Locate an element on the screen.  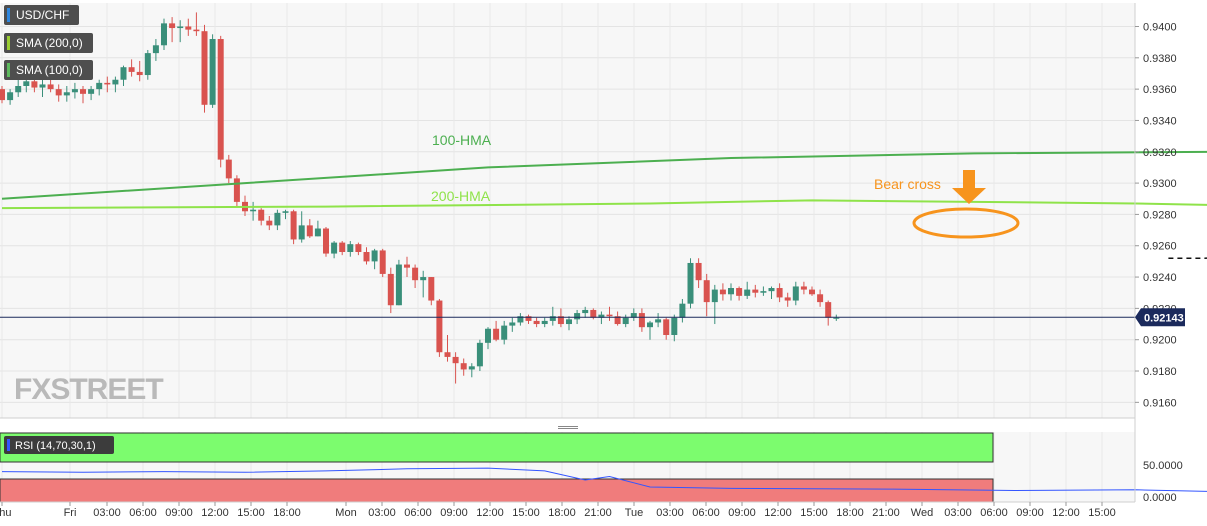
rsi-label: RSI (14,70,30,1) is located at coordinates (55, 446).